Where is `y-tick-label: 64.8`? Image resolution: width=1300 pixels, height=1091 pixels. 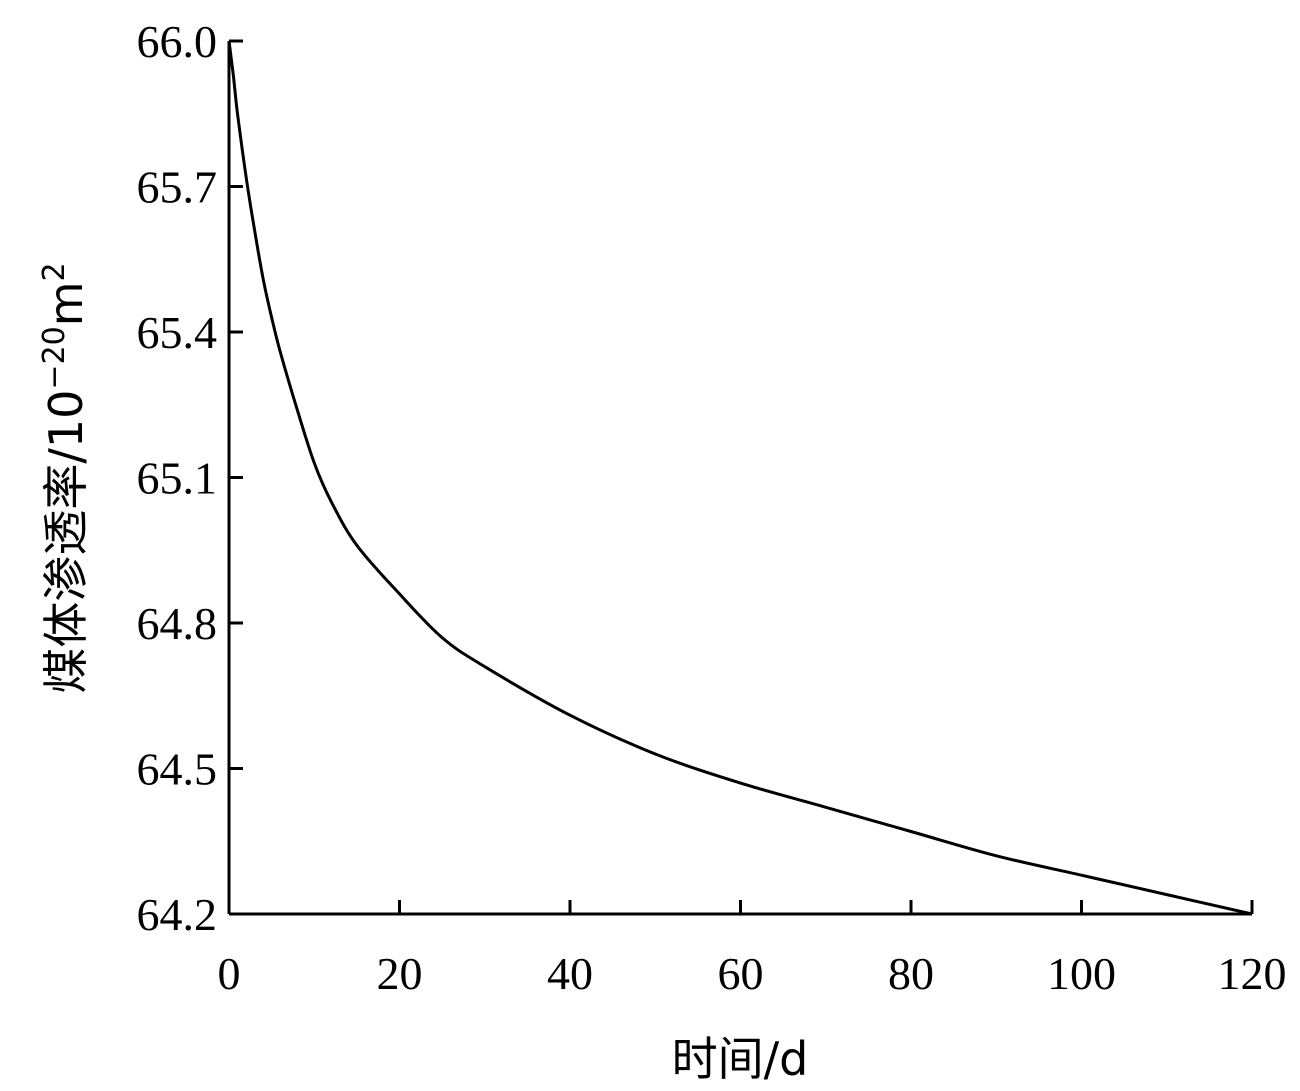
y-tick-label: 64.8 is located at coordinates (177, 623).